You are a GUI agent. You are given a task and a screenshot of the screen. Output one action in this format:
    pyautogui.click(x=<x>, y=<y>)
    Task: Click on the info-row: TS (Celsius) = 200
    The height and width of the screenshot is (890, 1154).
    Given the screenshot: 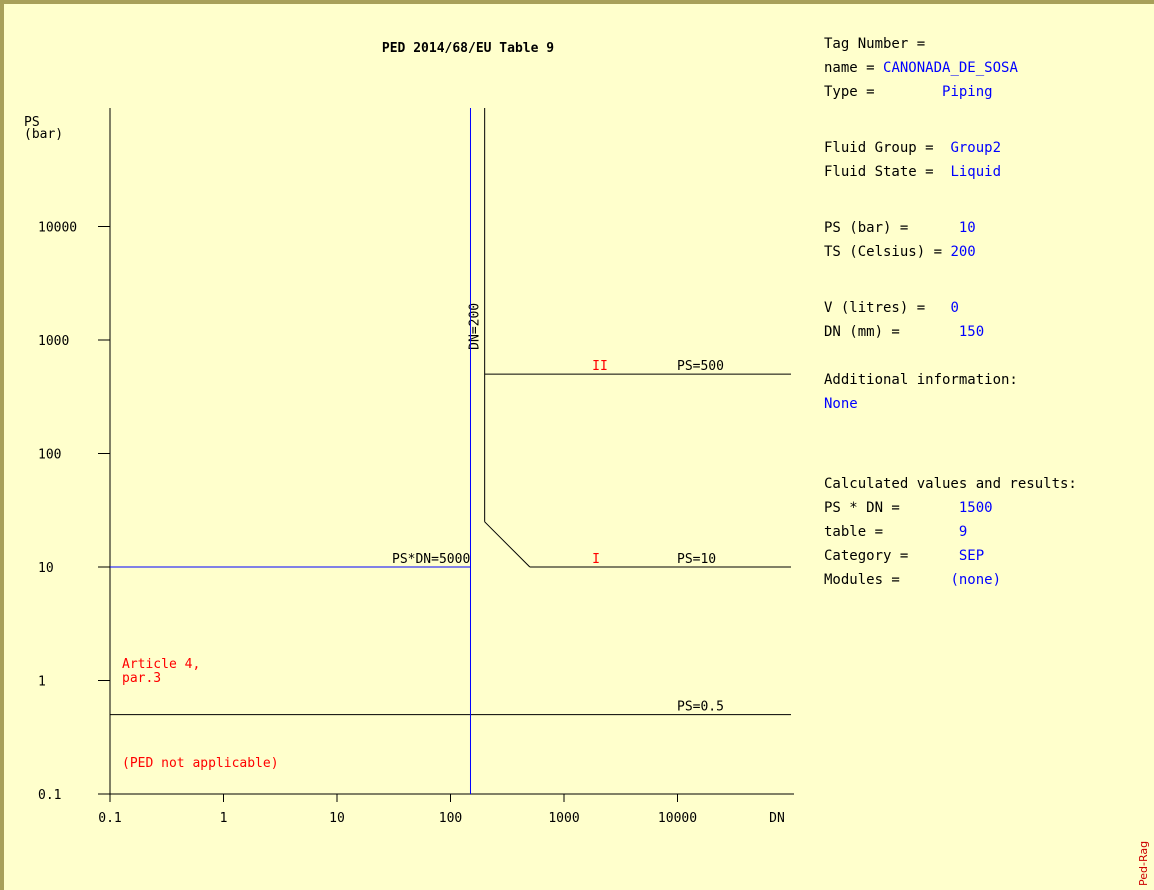 What is the action you would take?
    pyautogui.click(x=900, y=252)
    